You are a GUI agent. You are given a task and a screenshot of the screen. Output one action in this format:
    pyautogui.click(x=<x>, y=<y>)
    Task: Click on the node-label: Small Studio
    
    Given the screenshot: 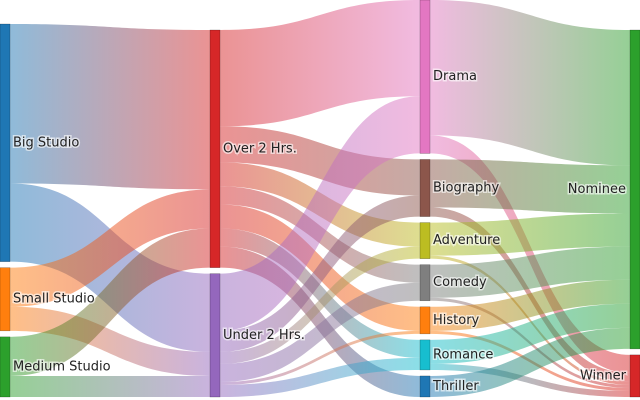 What is the action you would take?
    pyautogui.click(x=54, y=299)
    